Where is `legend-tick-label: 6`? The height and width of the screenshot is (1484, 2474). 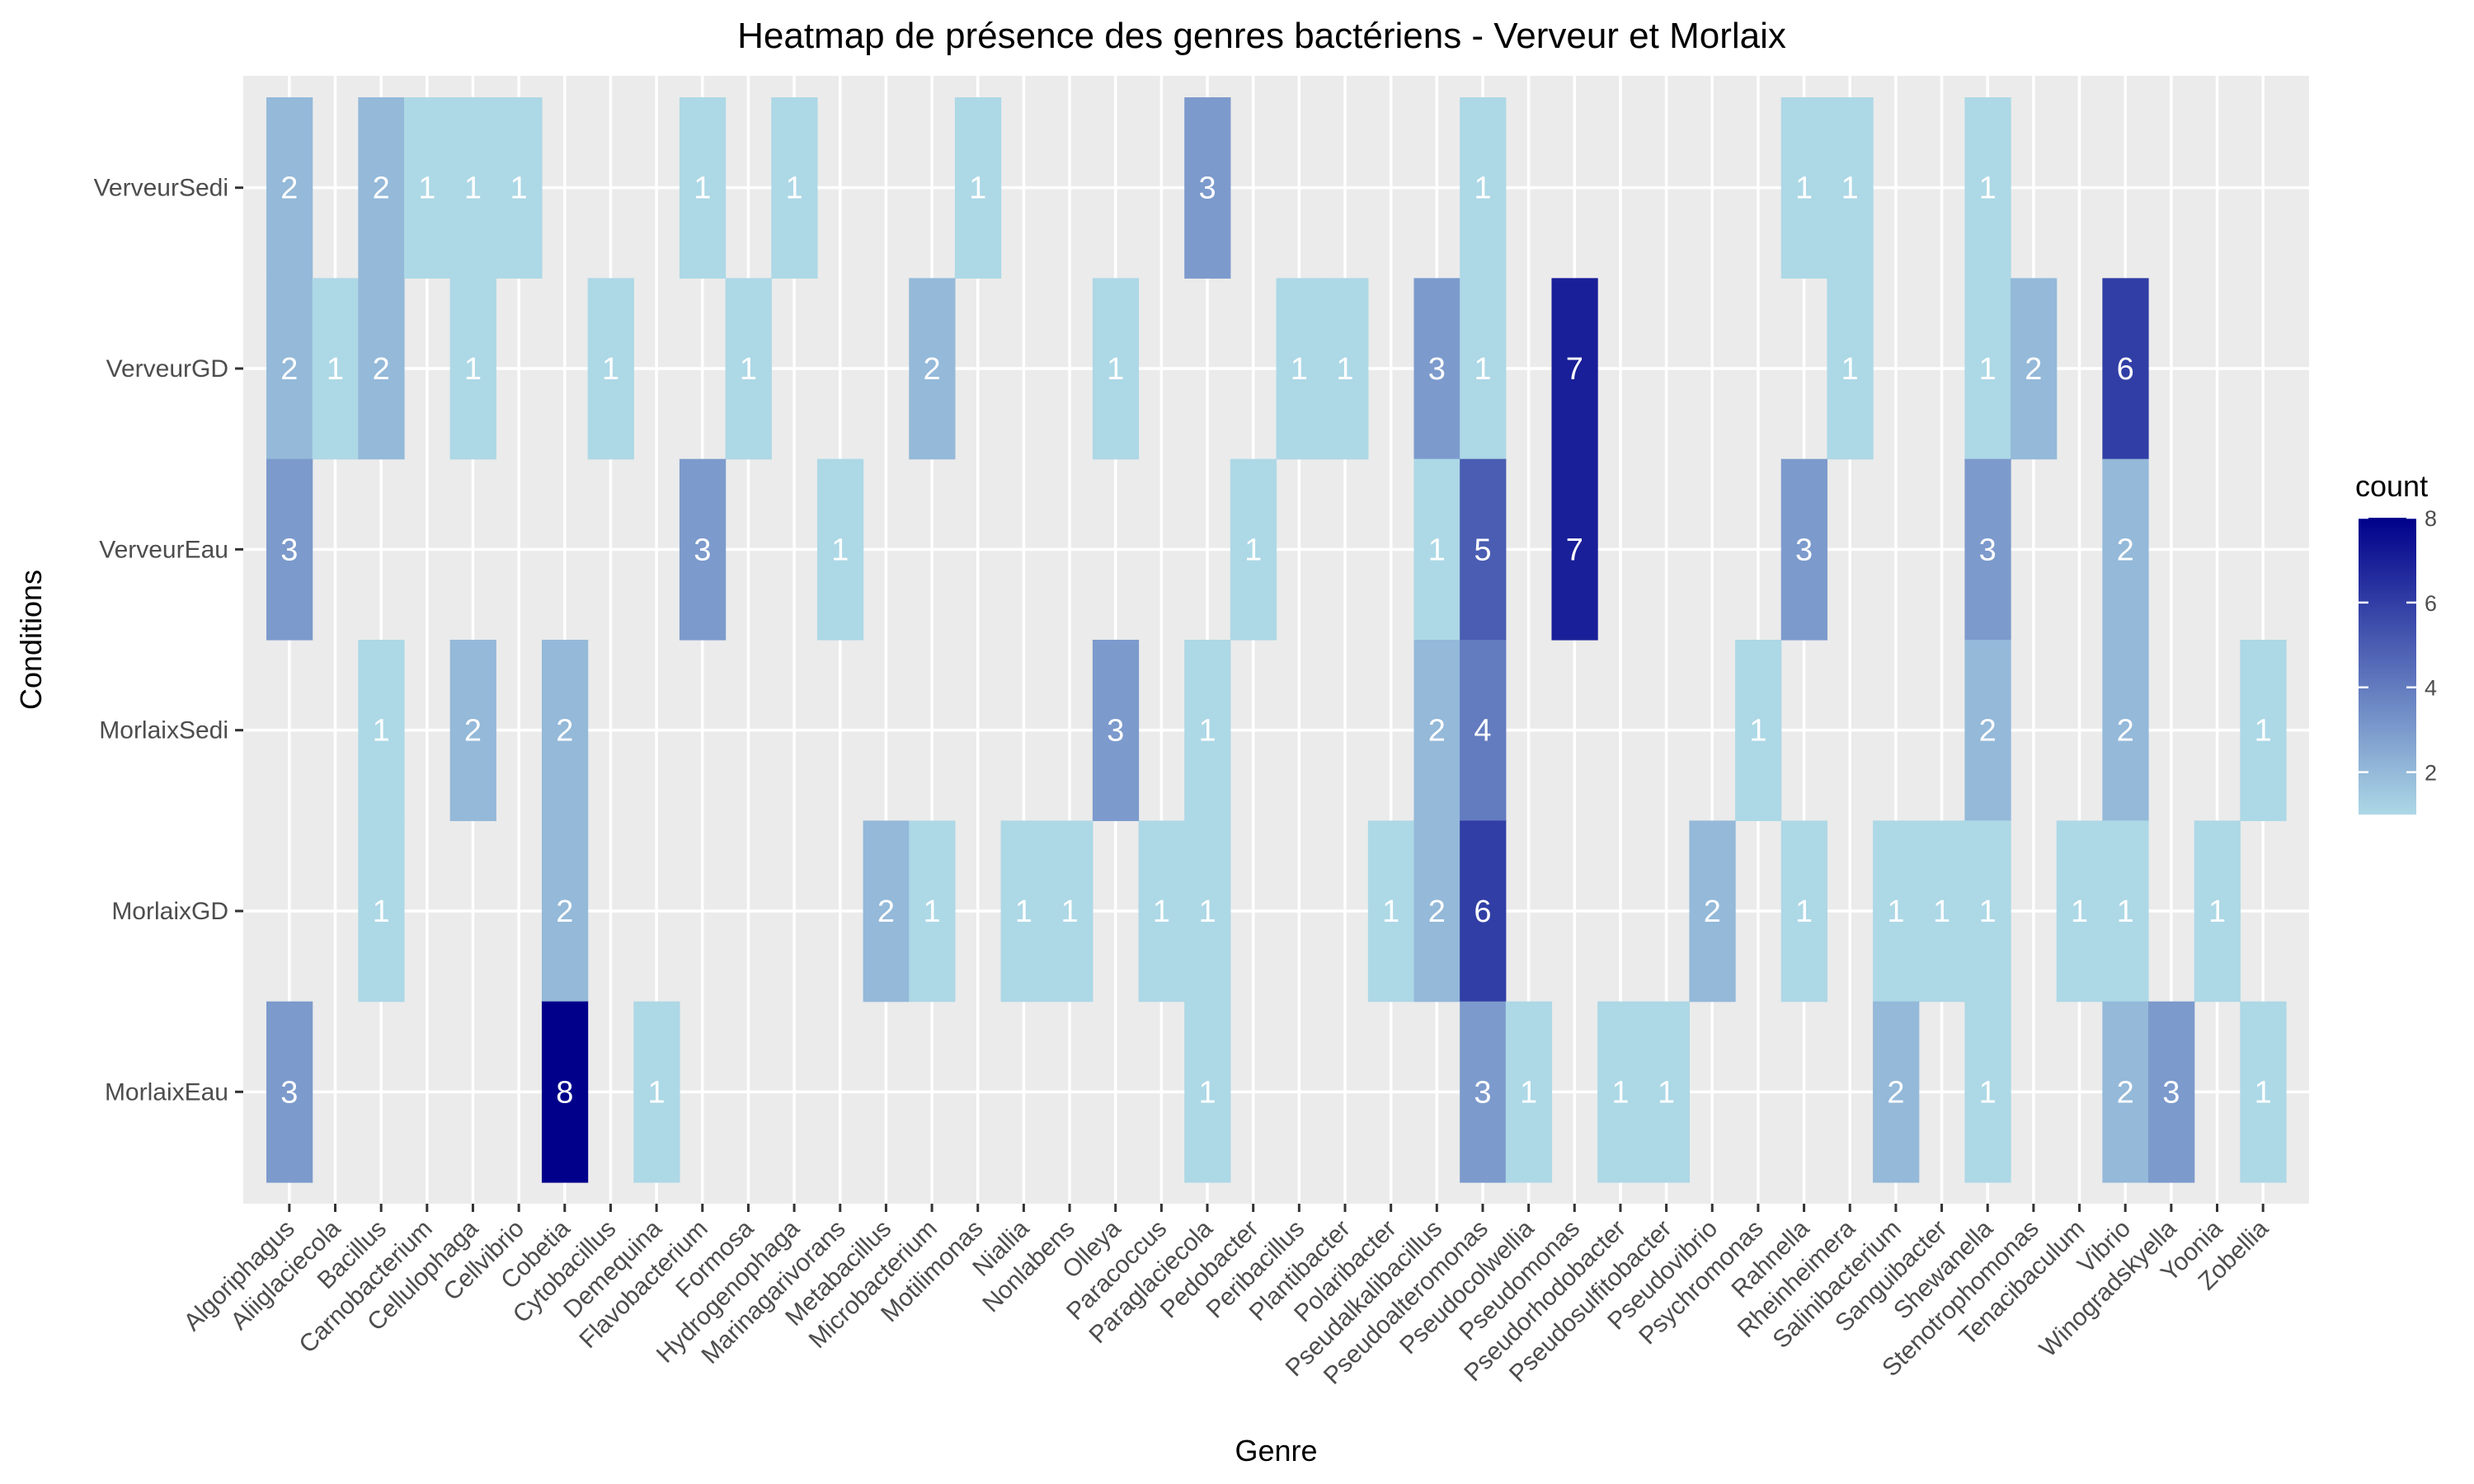
legend-tick-label: 6 is located at coordinates (2431, 603).